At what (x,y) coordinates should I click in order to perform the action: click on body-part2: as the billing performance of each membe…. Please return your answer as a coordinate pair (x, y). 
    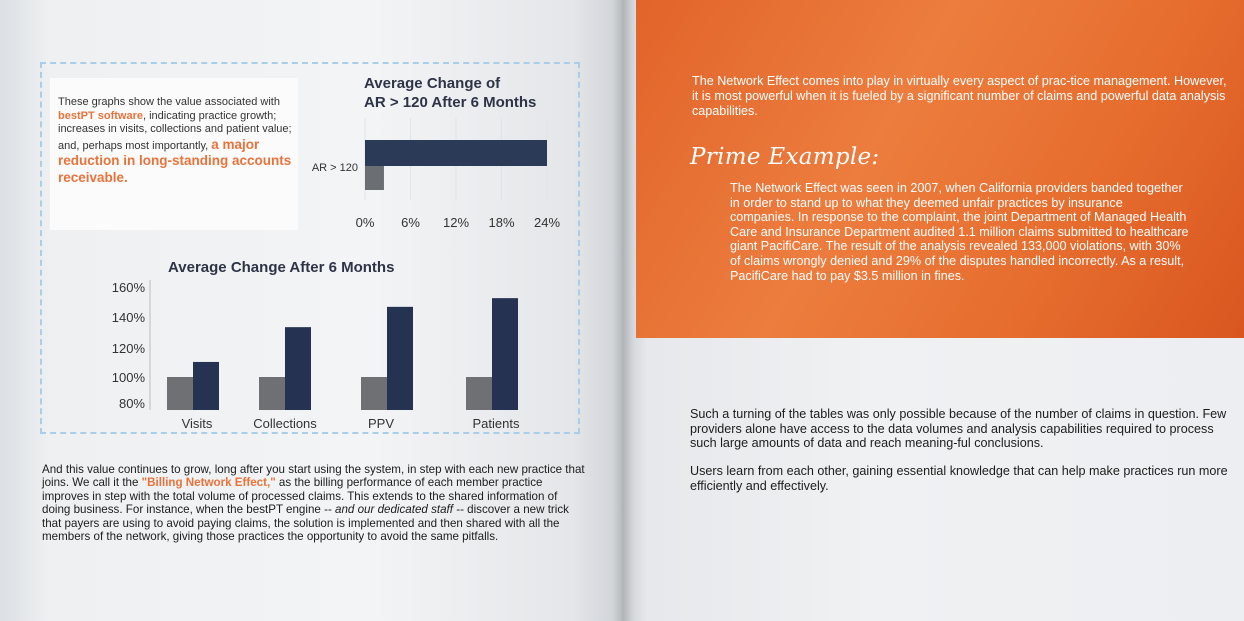
    Looking at the image, I should click on (300, 496).